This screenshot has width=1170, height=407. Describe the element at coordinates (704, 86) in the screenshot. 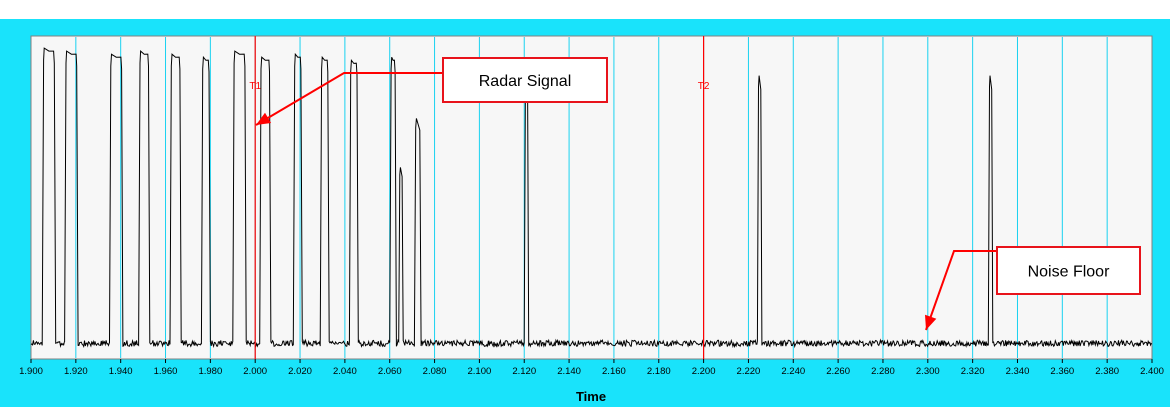

I see `cursor-label-t2: T2` at that location.